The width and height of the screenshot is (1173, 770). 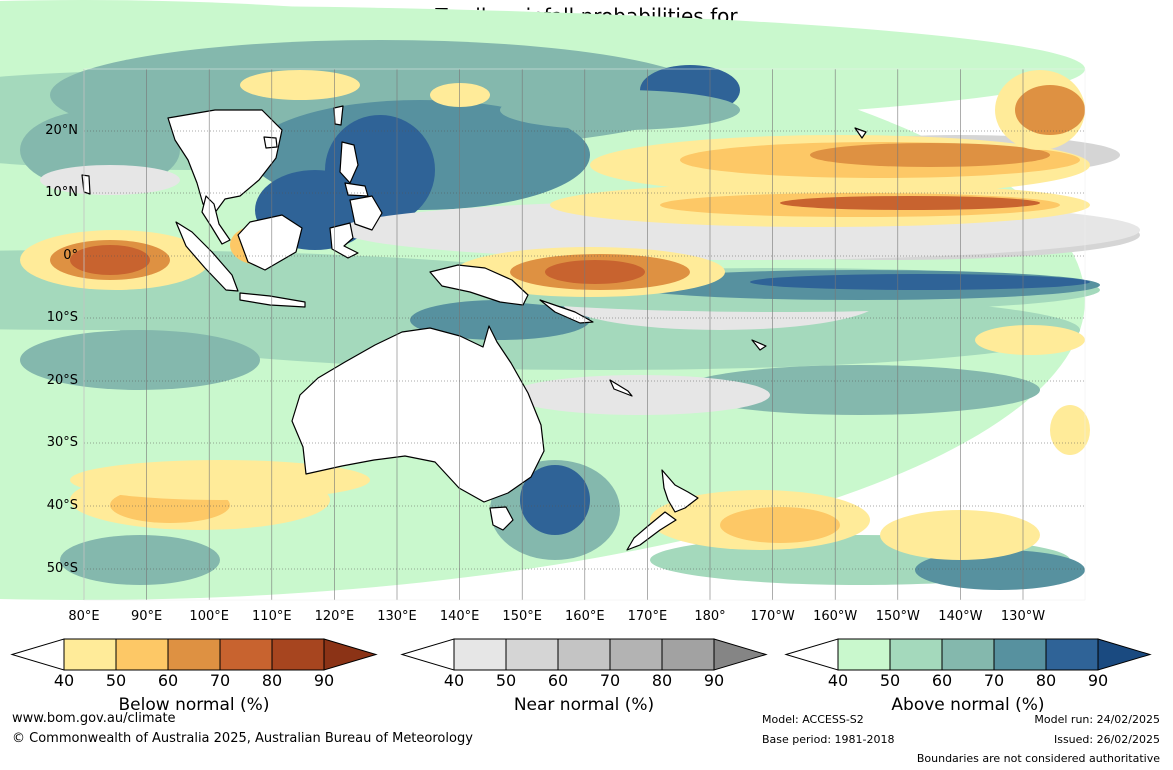 What do you see at coordinates (272, 300) in the screenshot?
I see `landmass-java` at bounding box center [272, 300].